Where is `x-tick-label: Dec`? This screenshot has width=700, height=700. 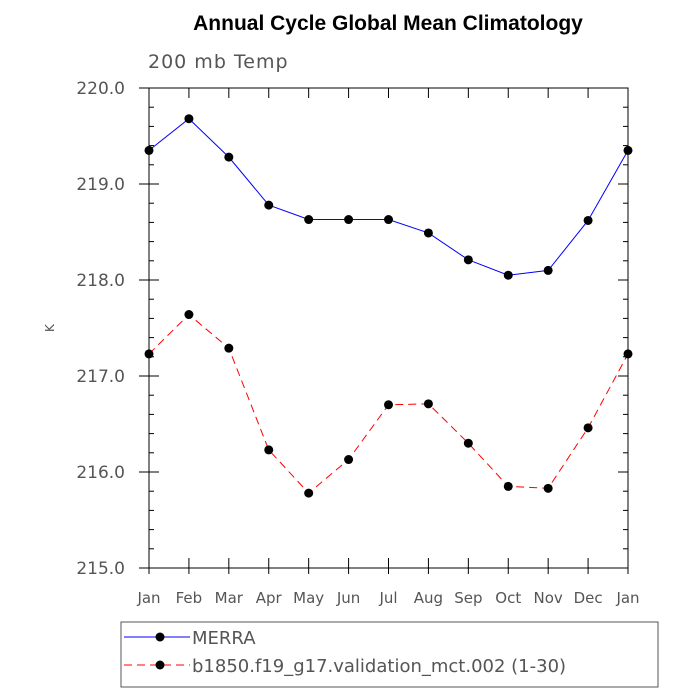
x-tick-label: Dec is located at coordinates (588, 598).